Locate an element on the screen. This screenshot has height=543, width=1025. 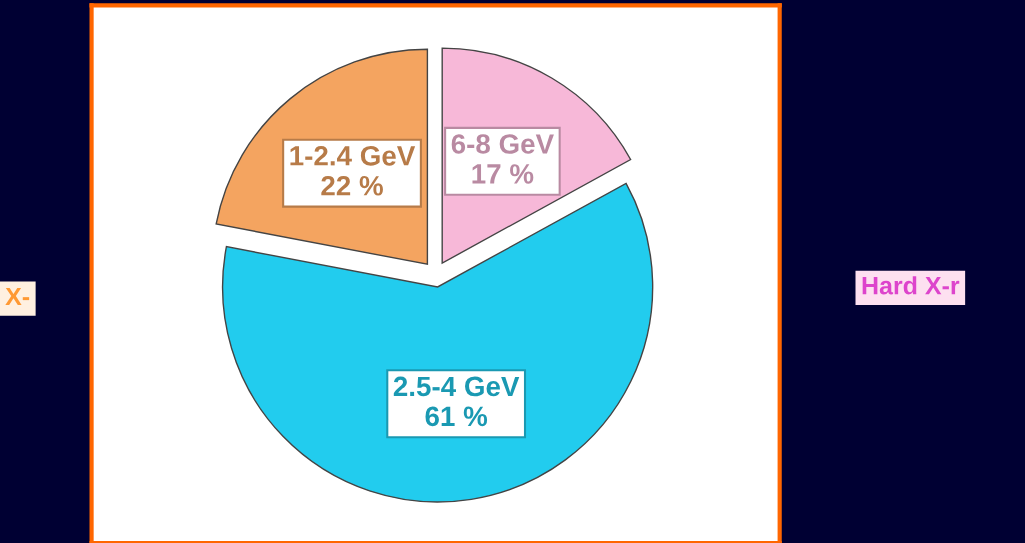
slice-label: 6-8 GeV is located at coordinates (502, 144).